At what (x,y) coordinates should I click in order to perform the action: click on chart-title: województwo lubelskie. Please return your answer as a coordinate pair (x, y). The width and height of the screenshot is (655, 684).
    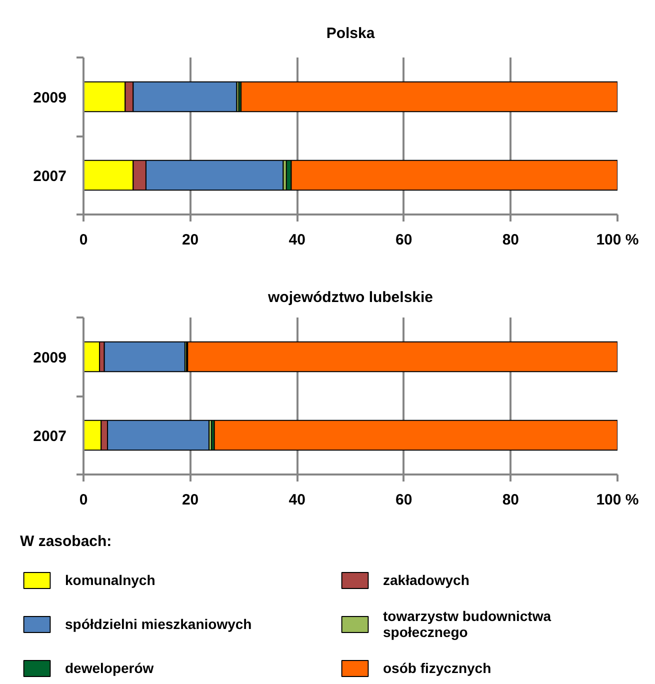
    Looking at the image, I should click on (350, 297).